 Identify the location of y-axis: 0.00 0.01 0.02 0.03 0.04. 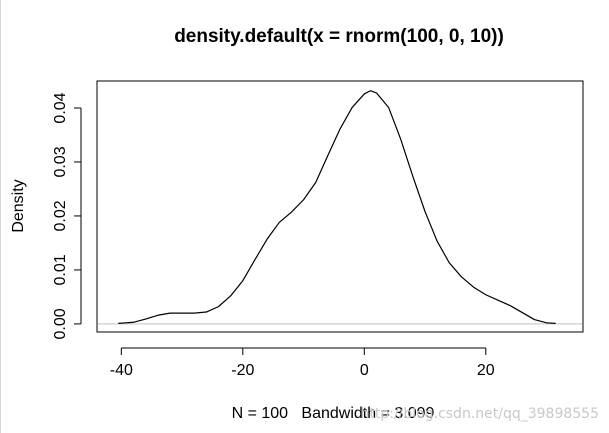
(67, 215).